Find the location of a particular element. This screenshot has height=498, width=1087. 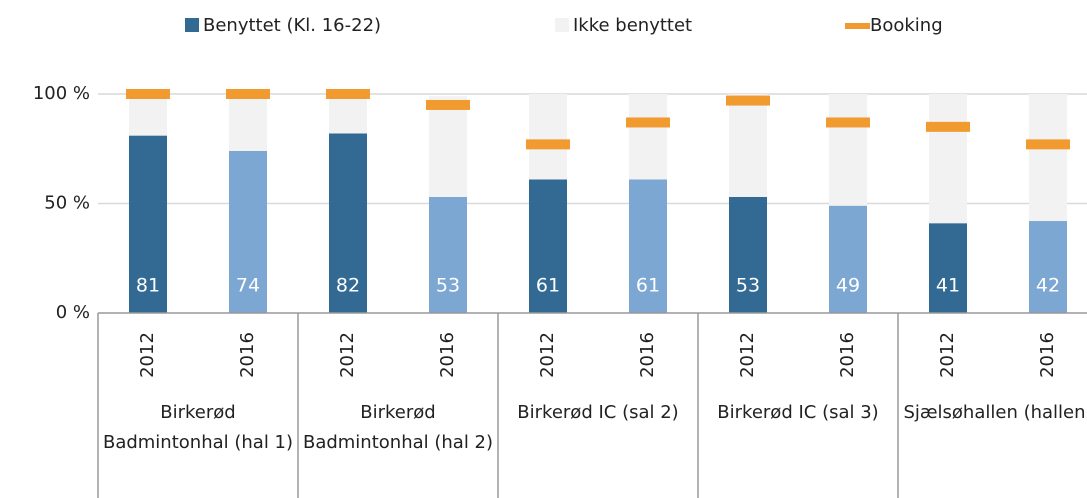

legend-label: Booking is located at coordinates (906, 25).